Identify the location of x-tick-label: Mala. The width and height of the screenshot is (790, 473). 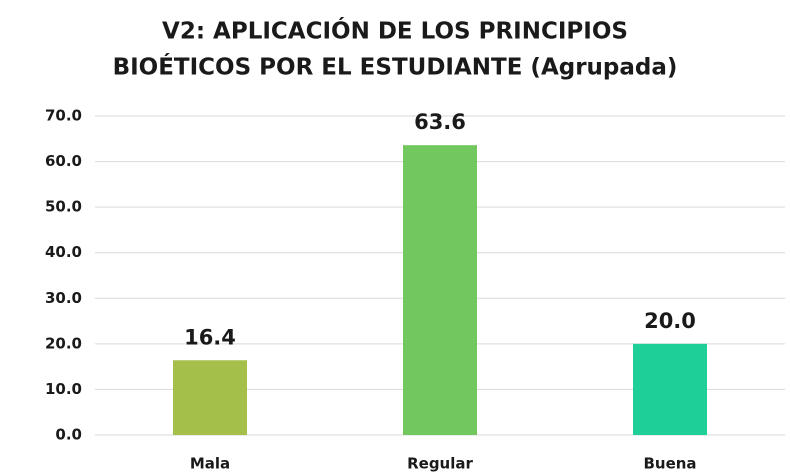
(210, 464).